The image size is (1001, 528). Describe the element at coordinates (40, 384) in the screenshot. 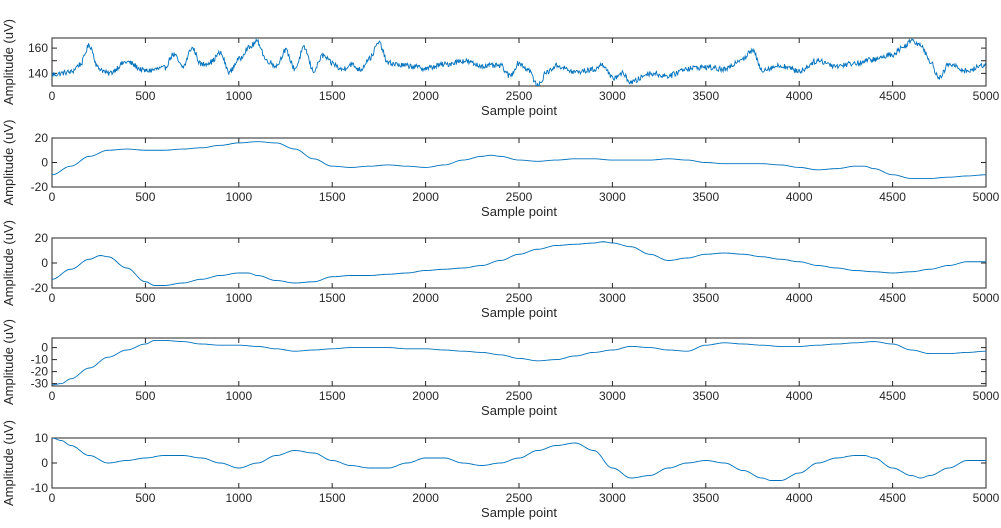

I see `y-tick-label: -30` at that location.